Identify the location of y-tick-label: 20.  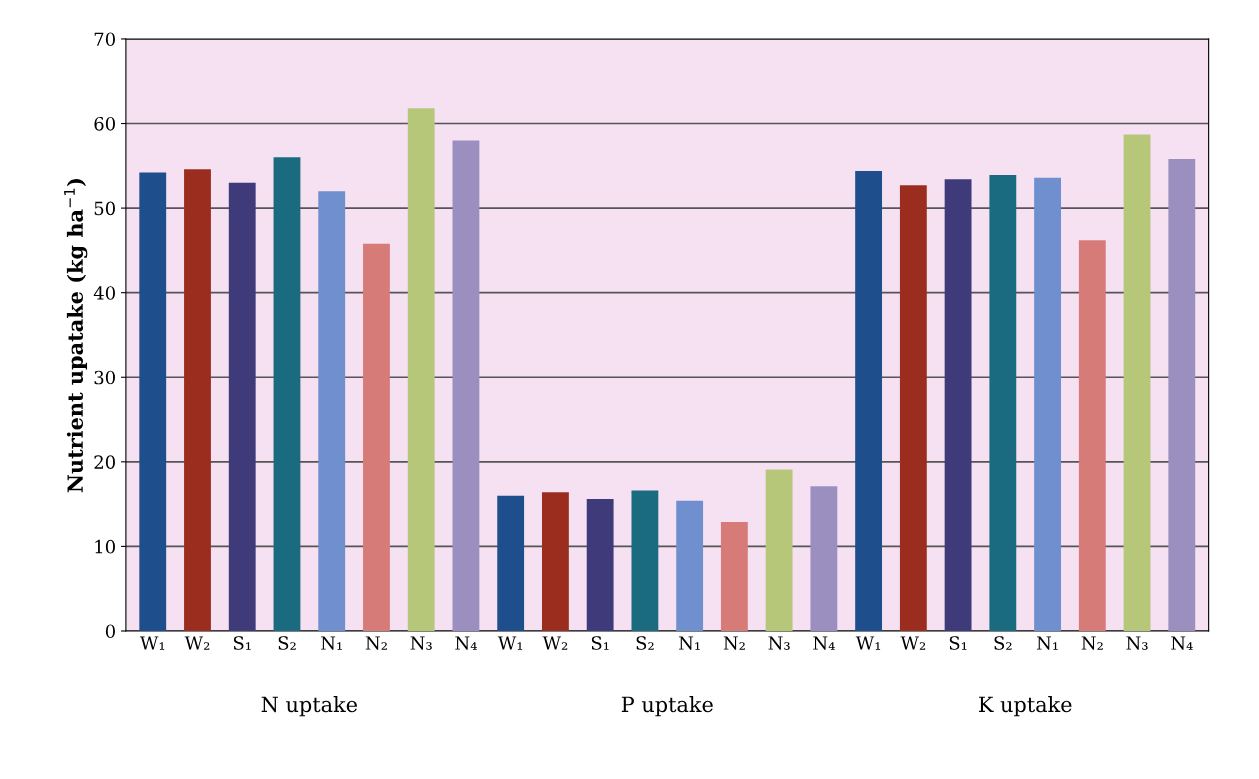
(104, 462).